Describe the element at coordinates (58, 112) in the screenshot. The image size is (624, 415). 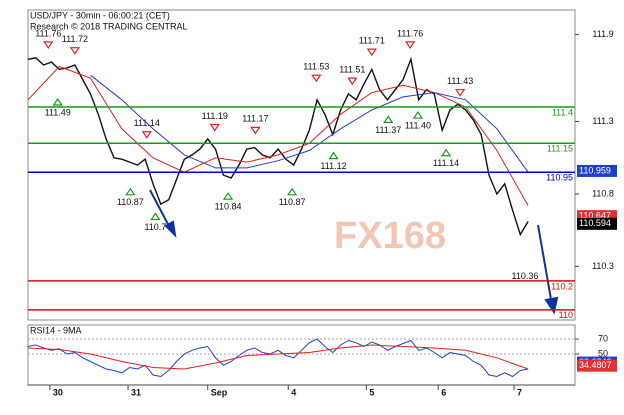
I see `annotation-label: 111.49` at that location.